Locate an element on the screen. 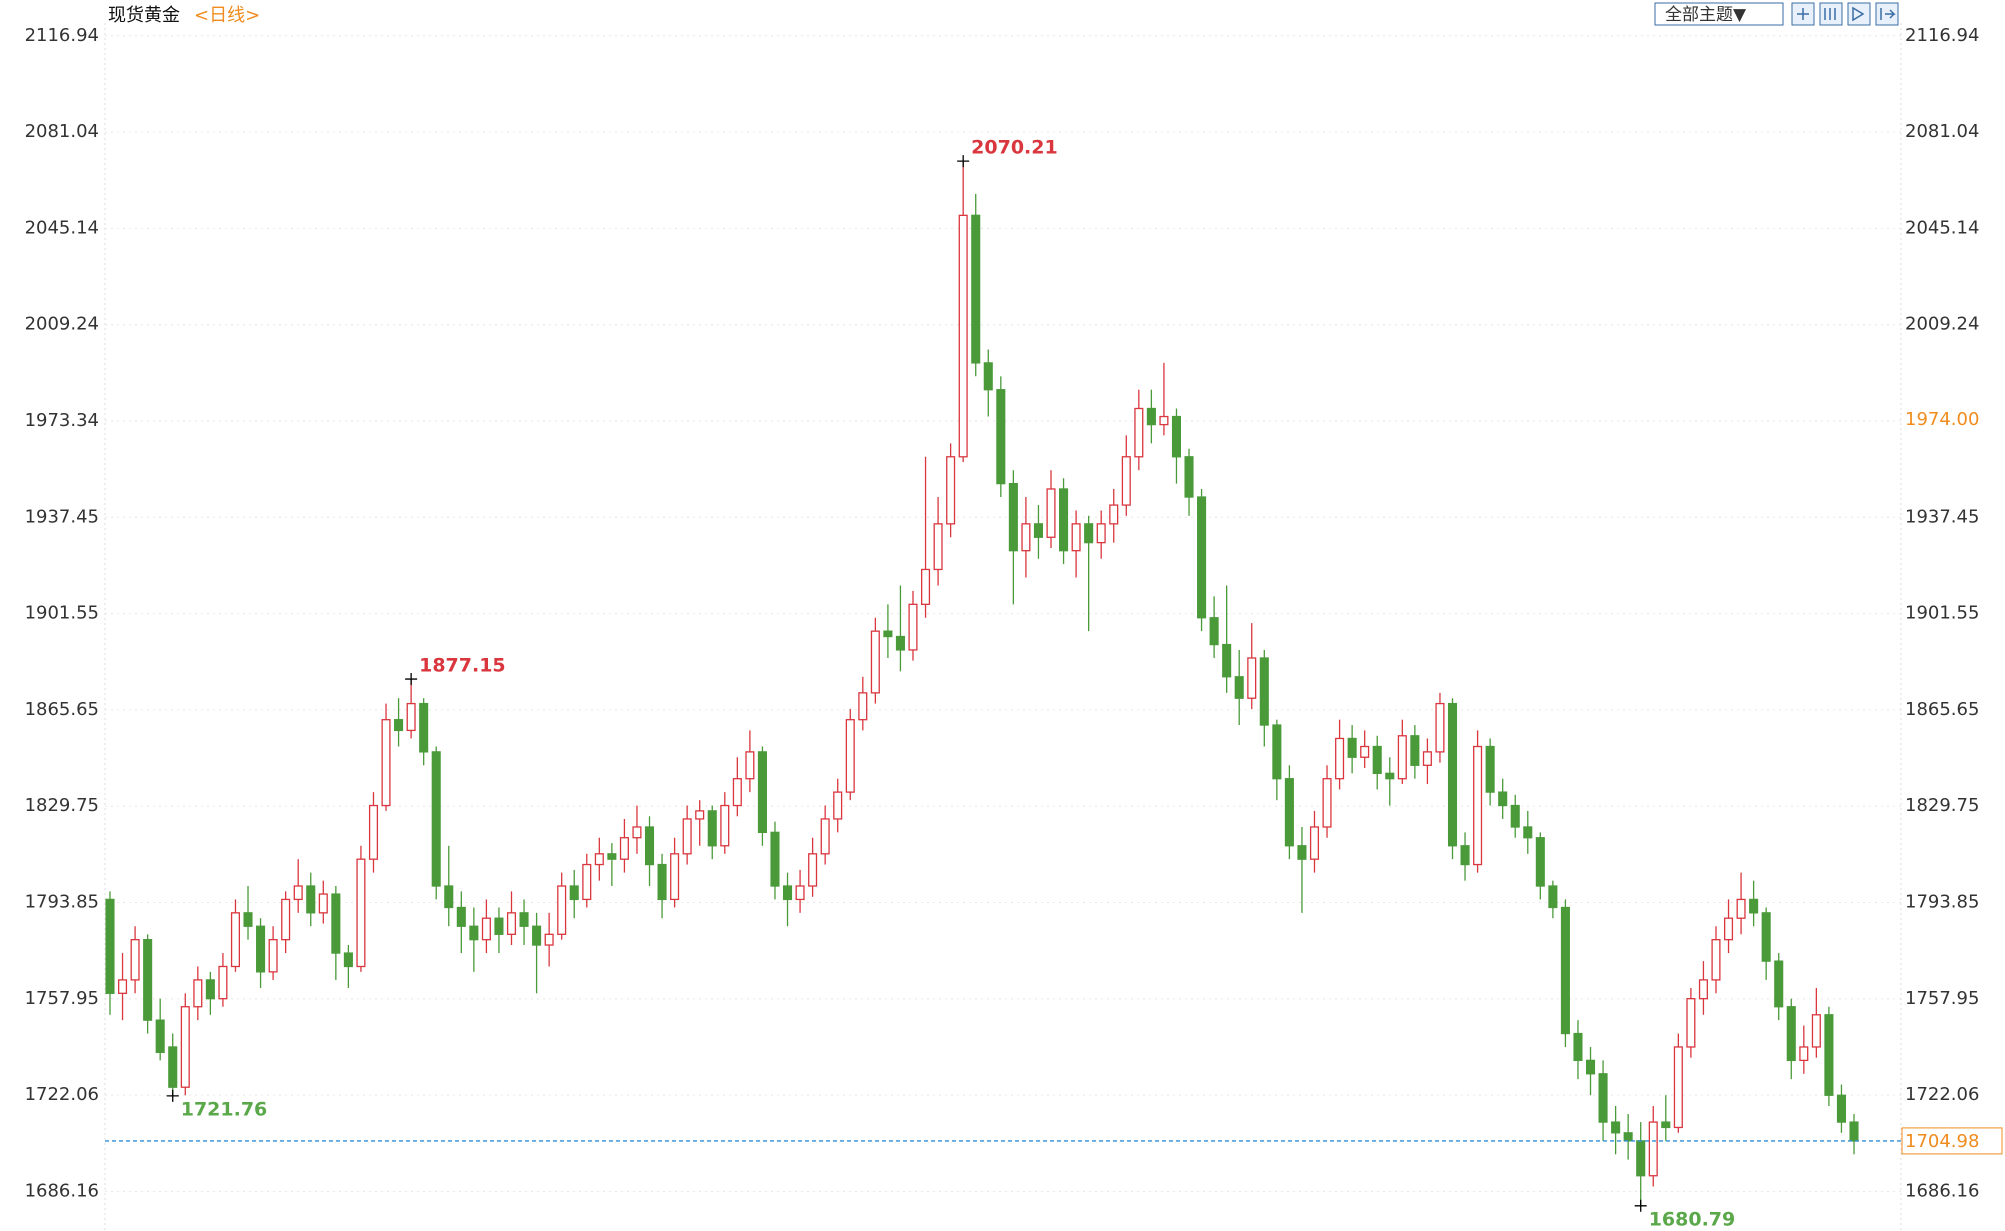 The height and width of the screenshot is (1231, 2005). y-tick-label: 1686.16 is located at coordinates (62, 1190).